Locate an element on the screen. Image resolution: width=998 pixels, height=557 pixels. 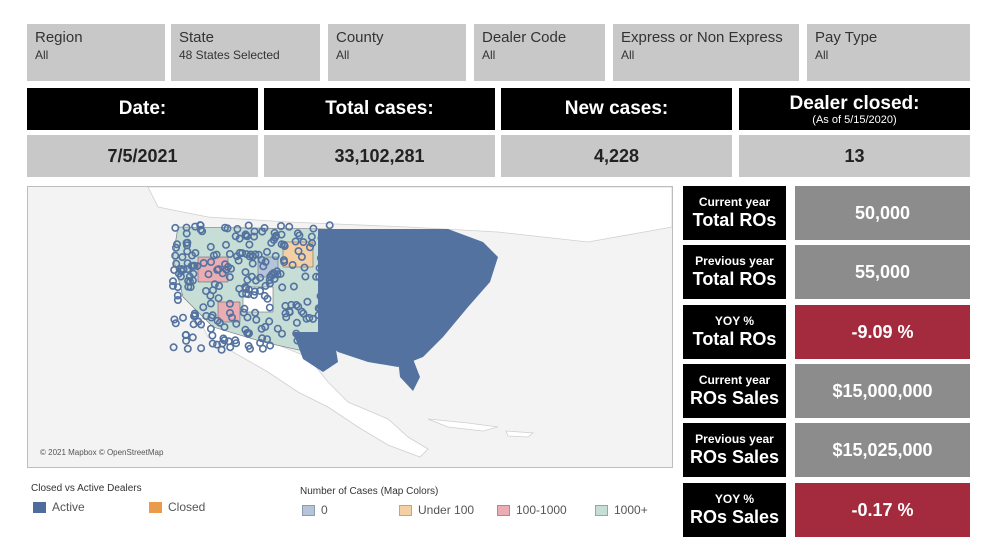
filter-state: State 48 States Selected is located at coordinates (245, 52).